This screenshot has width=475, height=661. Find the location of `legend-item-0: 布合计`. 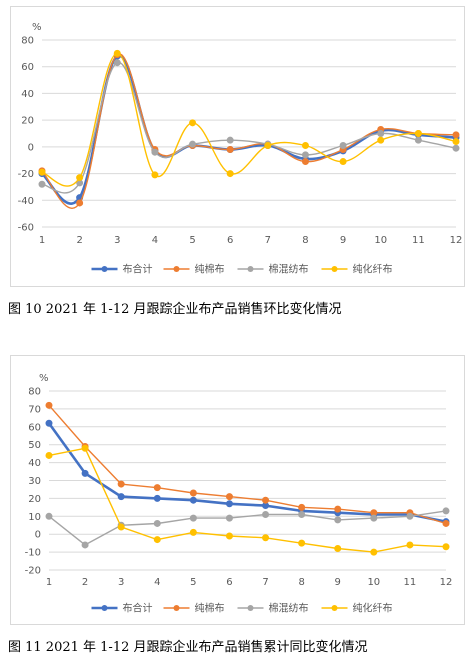

legend-item-0: 布合计 is located at coordinates (122, 269).